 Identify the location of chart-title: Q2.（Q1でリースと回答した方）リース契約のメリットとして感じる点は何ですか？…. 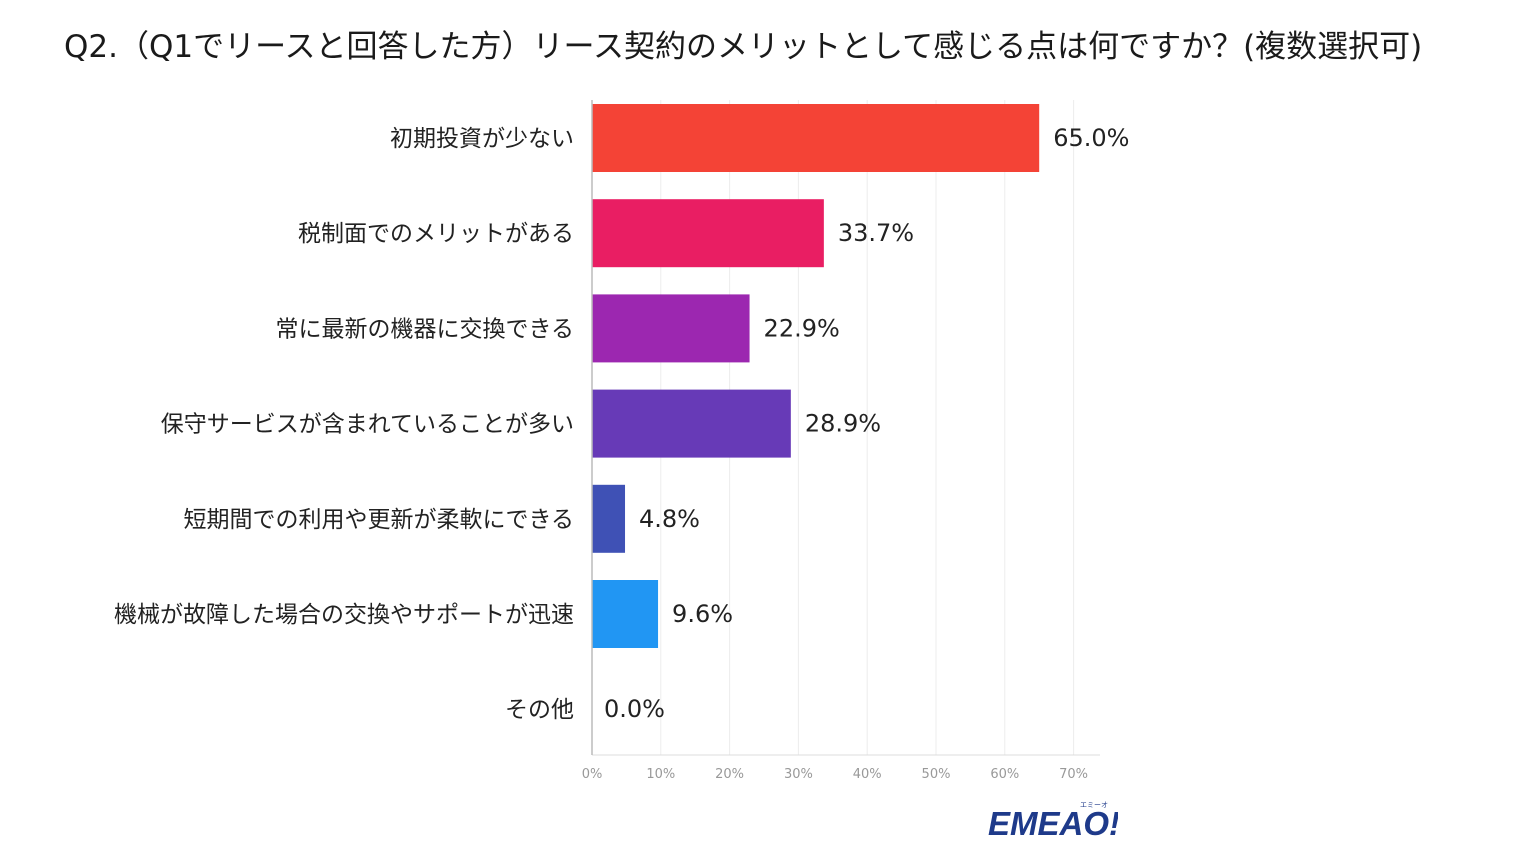
(743, 47).